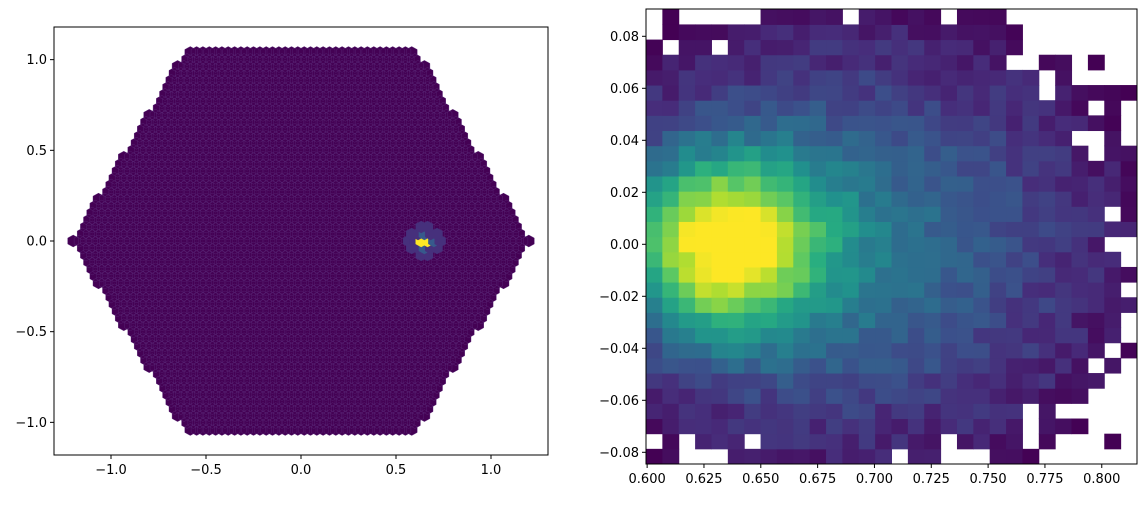 The image size is (1148, 505). What do you see at coordinates (491, 470) in the screenshot?
I see `hexbin-x-tick-label: 1.0` at bounding box center [491, 470].